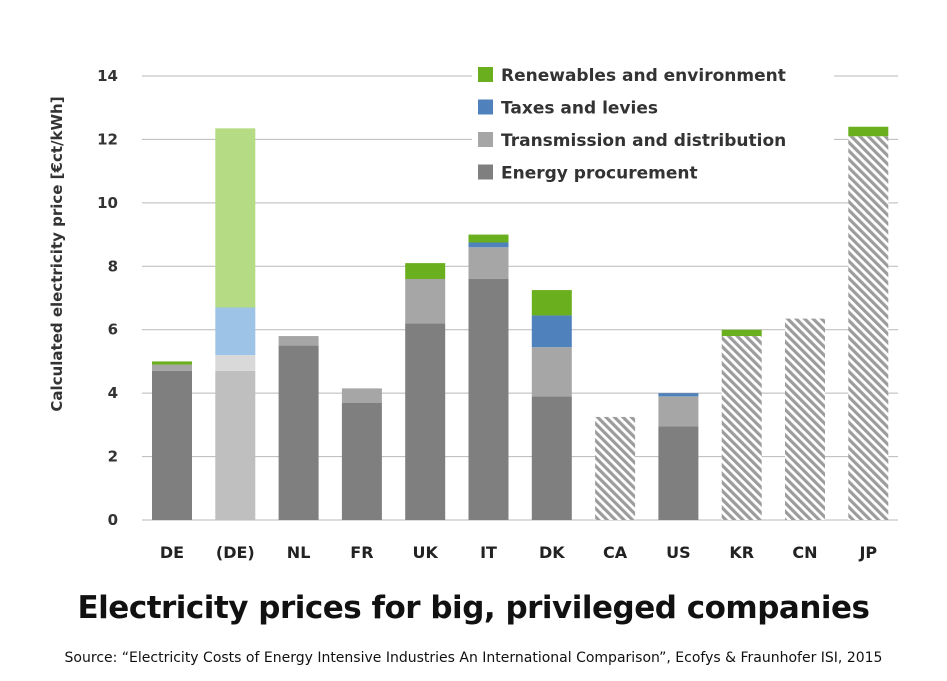 The width and height of the screenshot is (947, 681). I want to click on legend-box, so click(653, 121).